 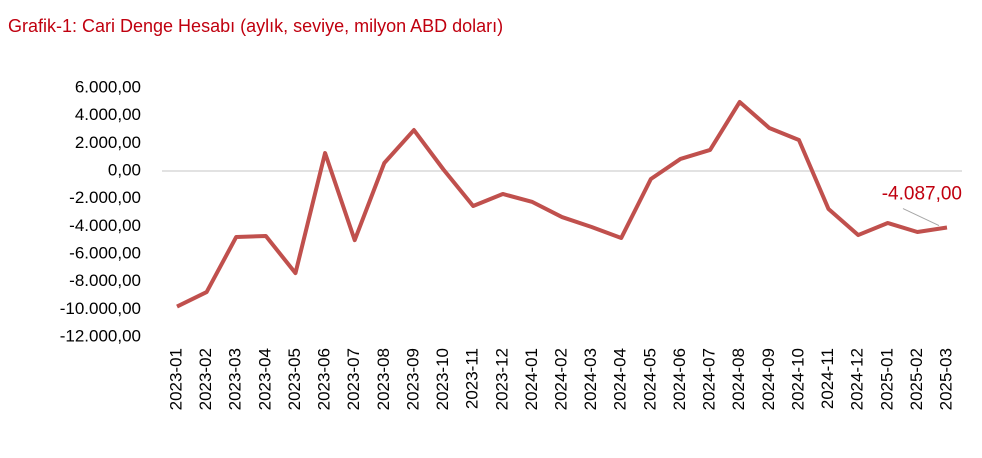 What do you see at coordinates (709, 379) in the screenshot?
I see `x-tick-label: 2024-07` at bounding box center [709, 379].